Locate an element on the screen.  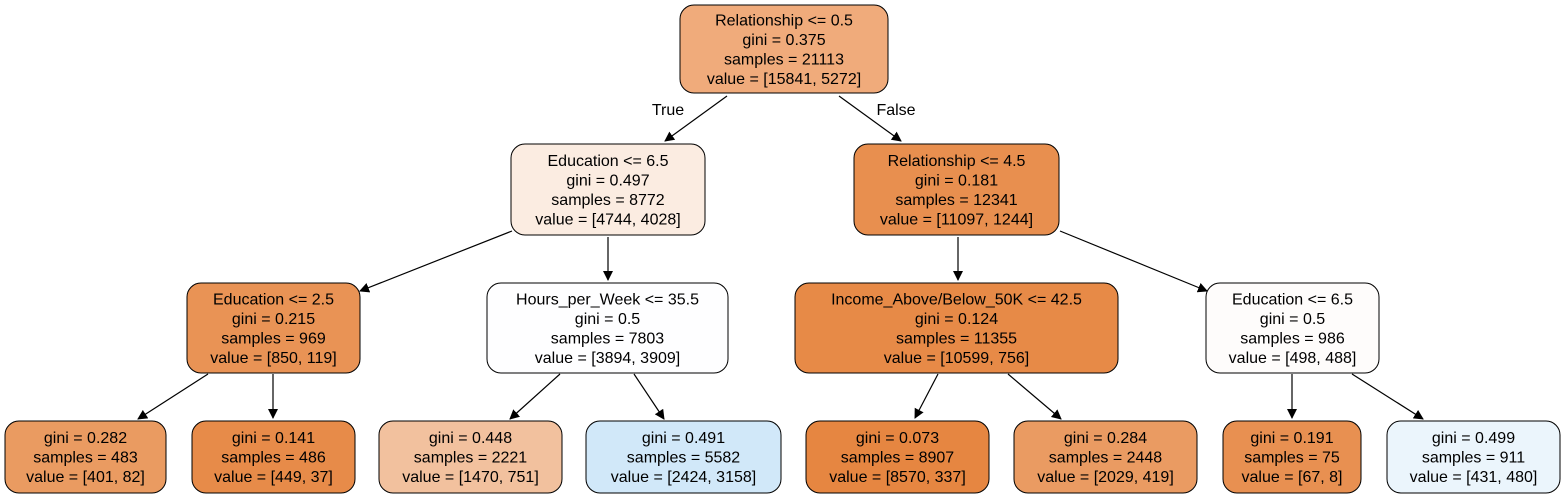
node-line: gini = 0.448 is located at coordinates (470, 438).